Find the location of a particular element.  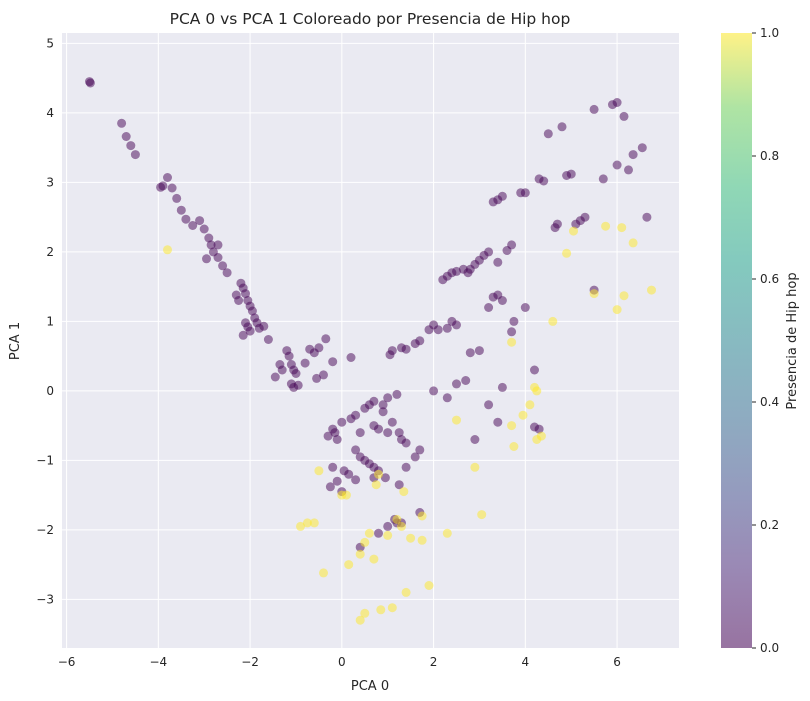

y-tick-label: 4 is located at coordinates (50, 113).